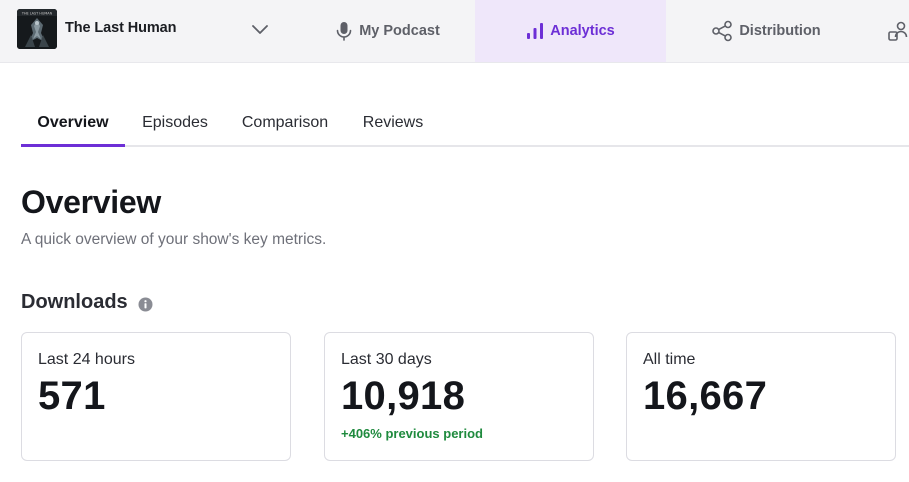 The width and height of the screenshot is (909, 482). What do you see at coordinates (705, 396) in the screenshot?
I see `card-value: 16,667` at bounding box center [705, 396].